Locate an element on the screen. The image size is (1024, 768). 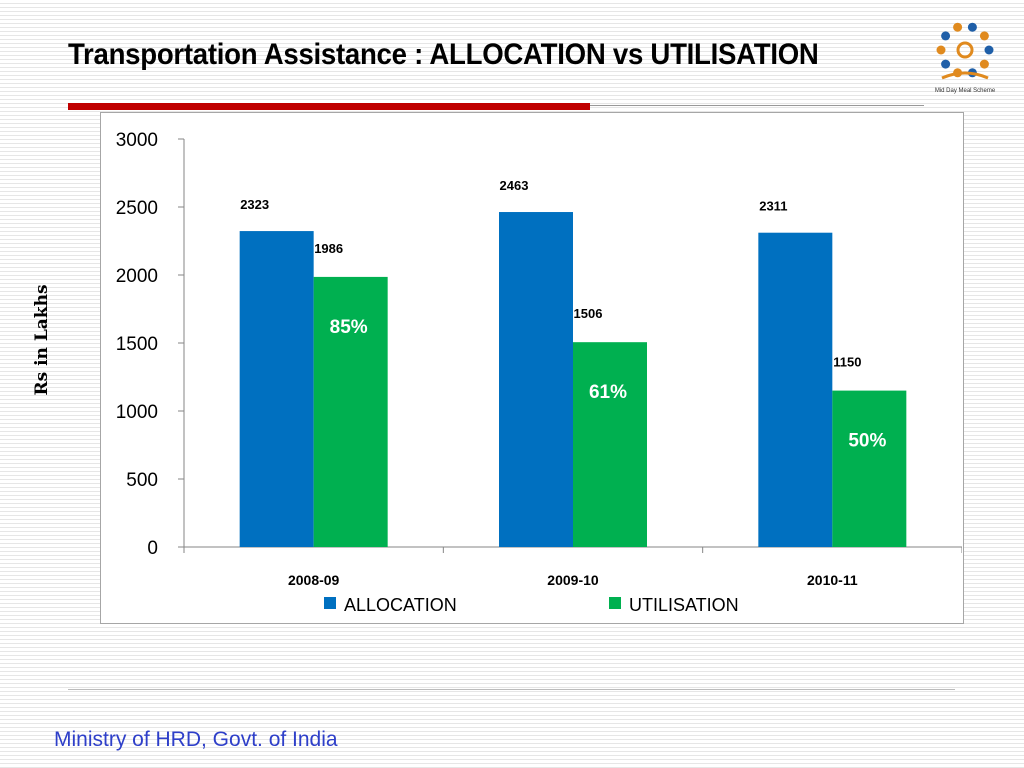
x-tick-label: 2009-10 is located at coordinates (573, 580).